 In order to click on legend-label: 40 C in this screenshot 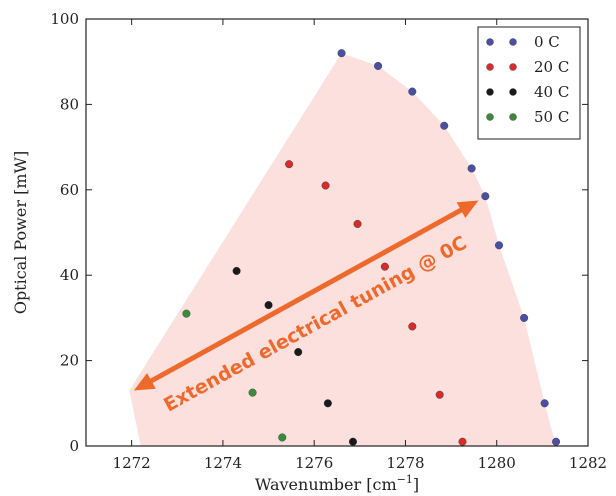, I will do `click(551, 92)`.